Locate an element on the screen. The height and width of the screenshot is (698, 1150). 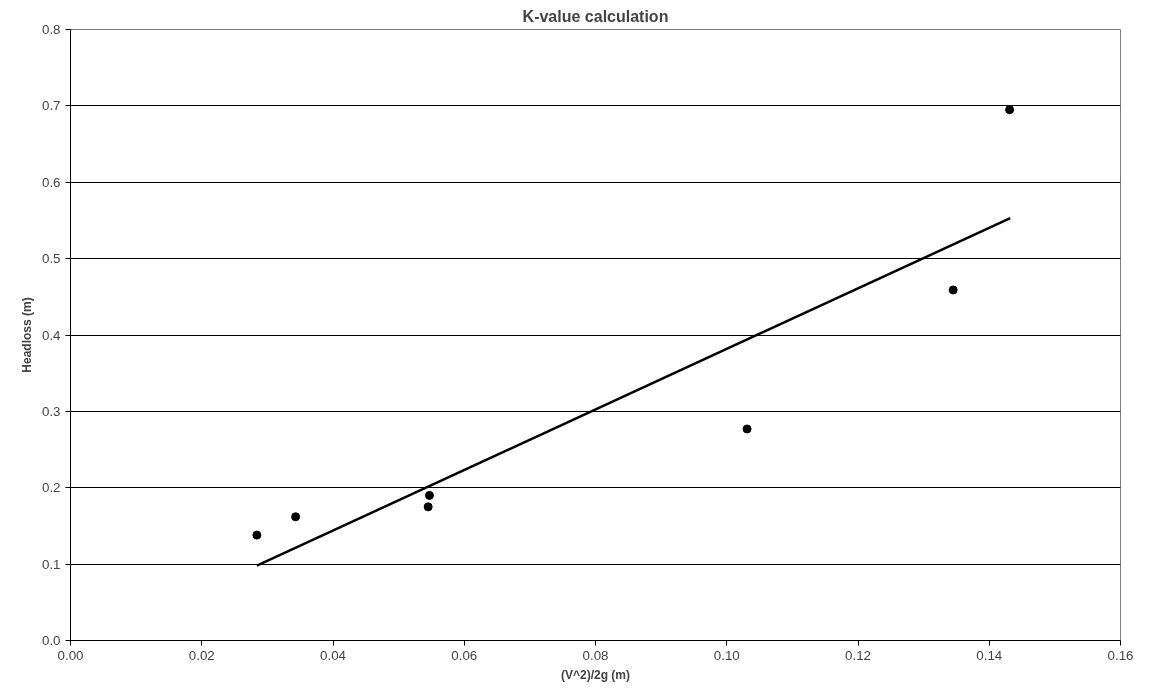
x-tick-label: 0.10 is located at coordinates (726, 655).